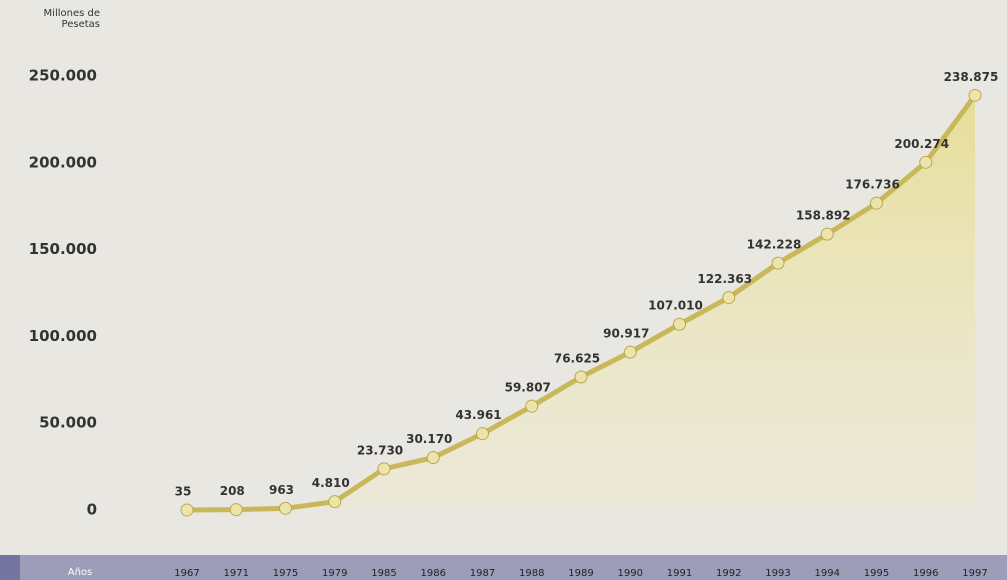 The image size is (1007, 580). What do you see at coordinates (580, 573) in the screenshot?
I see `x-tick-label: 1989` at bounding box center [580, 573].